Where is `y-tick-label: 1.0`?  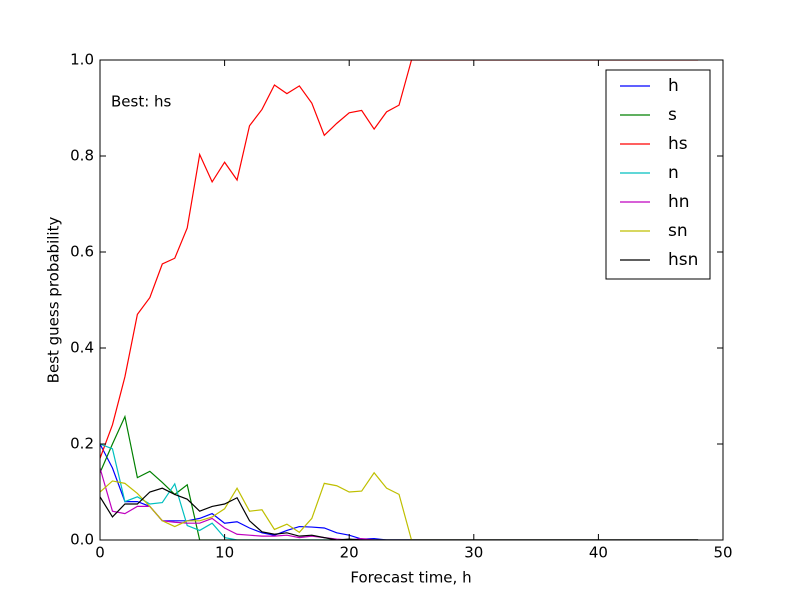 y-tick-label: 1.0 is located at coordinates (82, 60).